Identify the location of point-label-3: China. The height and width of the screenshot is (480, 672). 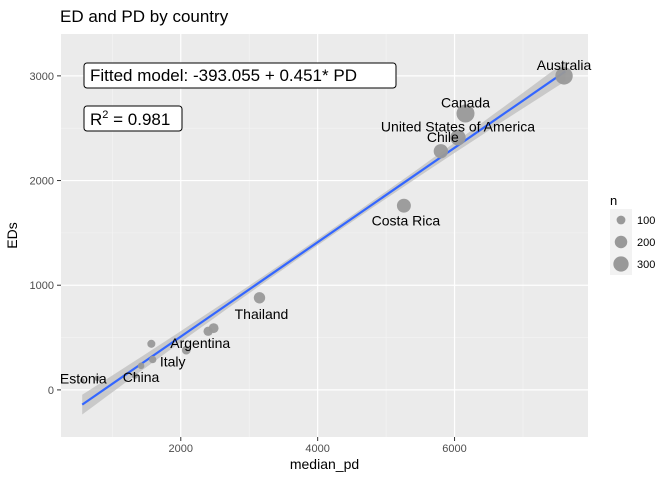
(141, 377).